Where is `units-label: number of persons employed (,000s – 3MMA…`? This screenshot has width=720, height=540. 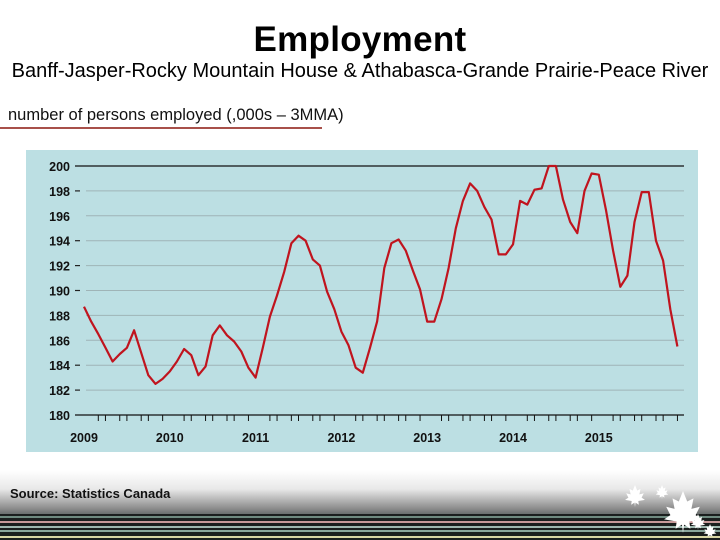 units-label: number of persons employed (,000s – 3MMA… is located at coordinates (176, 115).